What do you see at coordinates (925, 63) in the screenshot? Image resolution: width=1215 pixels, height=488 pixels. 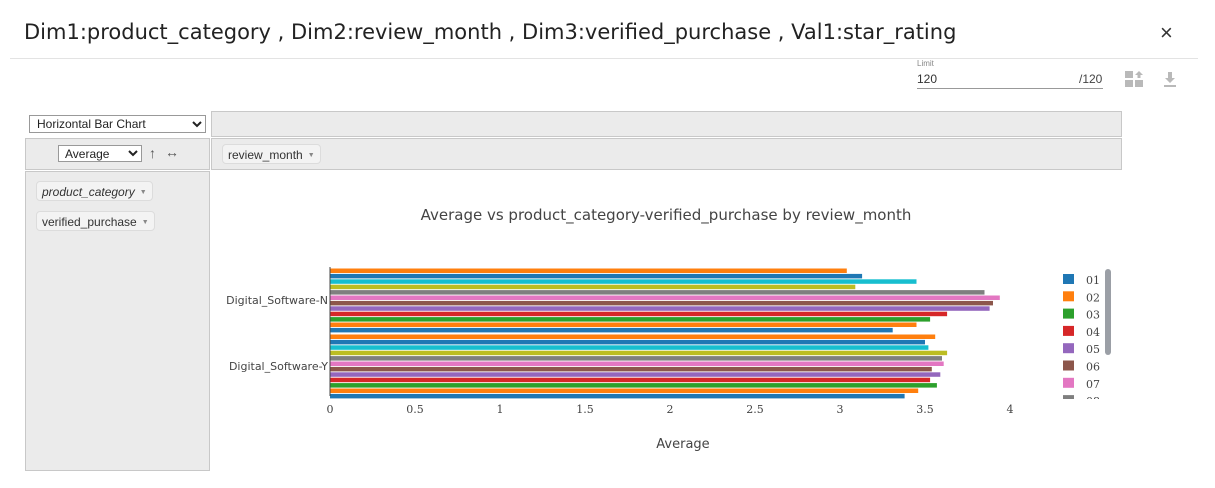 I see `limit-label: Limit` at bounding box center [925, 63].